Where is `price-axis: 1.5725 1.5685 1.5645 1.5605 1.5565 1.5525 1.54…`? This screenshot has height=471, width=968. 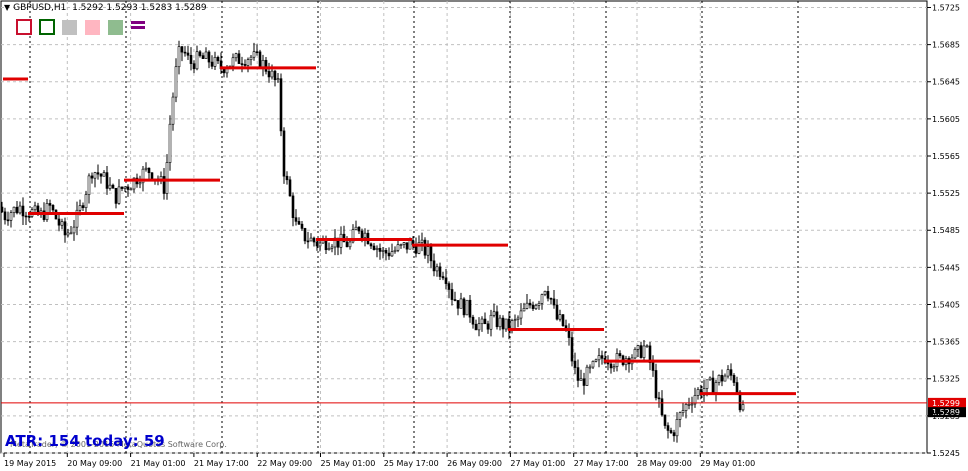 price-axis: 1.5725 1.5685 1.5645 1.5605 1.5565 1.5525 1.54… is located at coordinates (943, 230).